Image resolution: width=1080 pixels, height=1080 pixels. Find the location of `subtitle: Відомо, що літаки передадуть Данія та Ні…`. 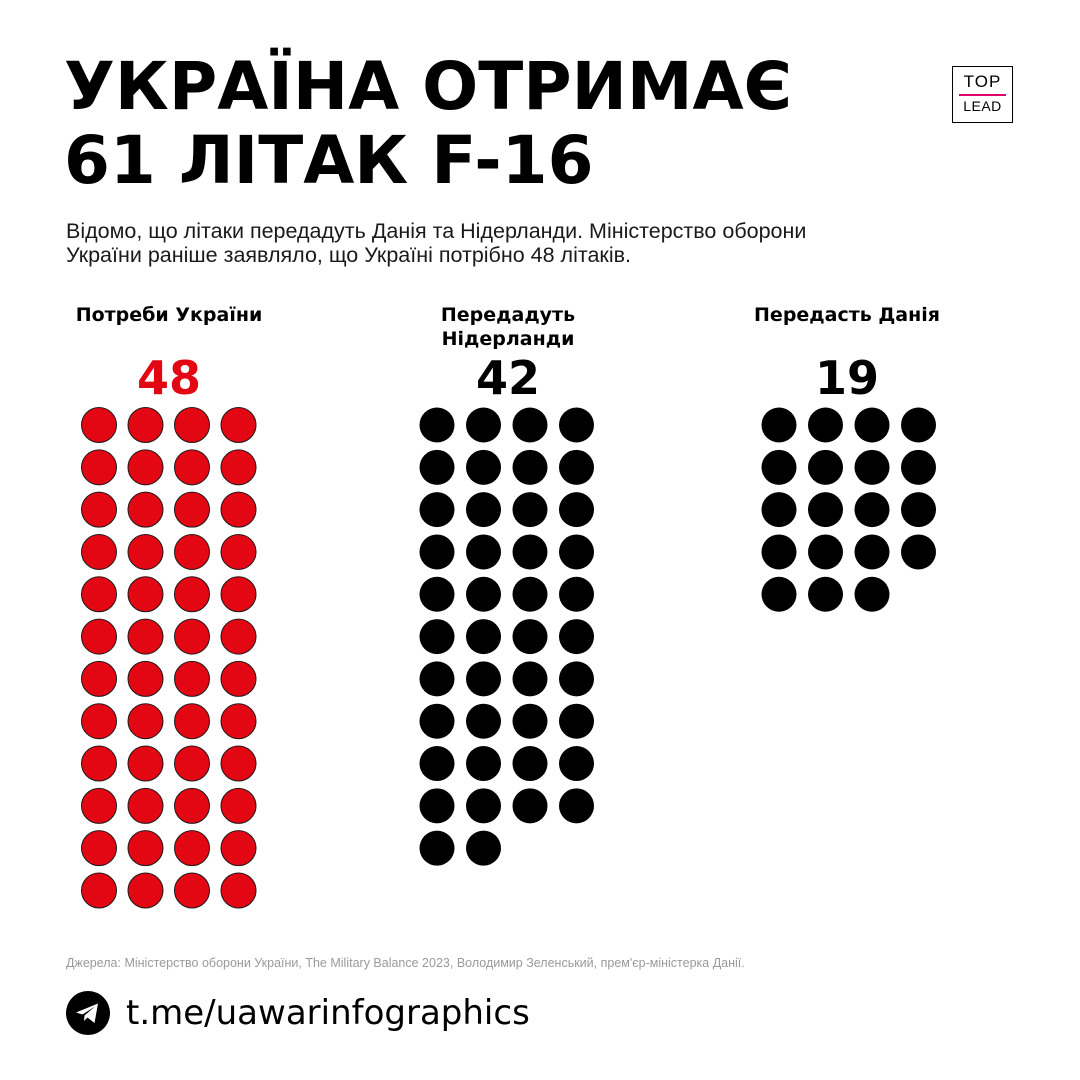

subtitle: Відомо, що літаки передадуть Данія та Ні… is located at coordinates (546, 243).